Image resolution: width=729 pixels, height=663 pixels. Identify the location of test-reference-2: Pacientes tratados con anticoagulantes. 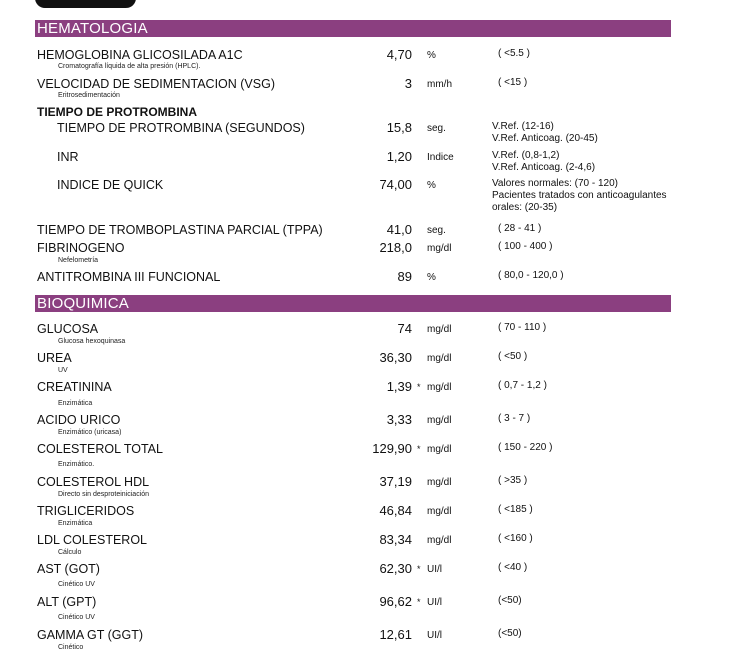
(579, 195).